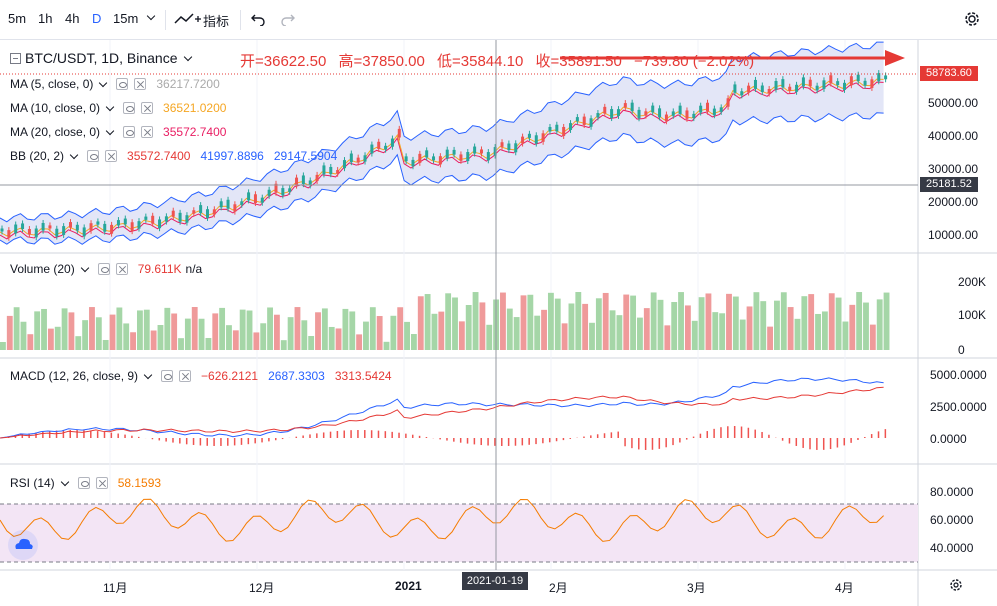 This screenshot has height=606, width=997. I want to click on macd-line, so click(442, 408).